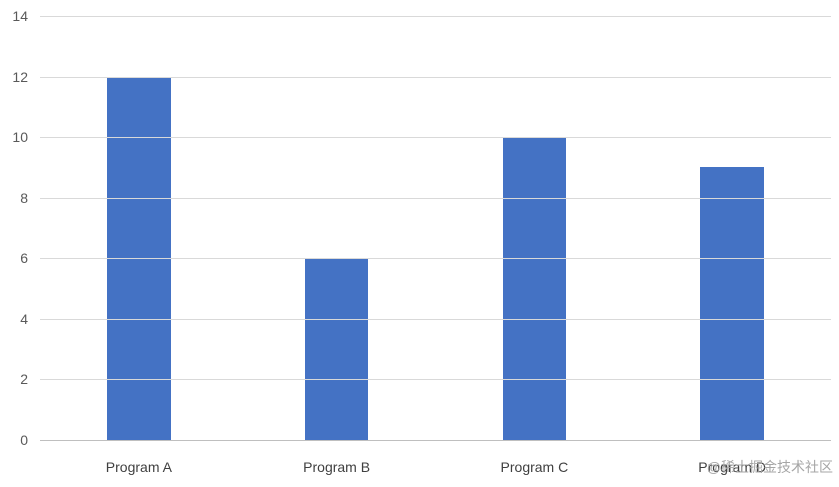 This screenshot has height=487, width=839. What do you see at coordinates (732, 303) in the screenshot?
I see `bar-program-d` at bounding box center [732, 303].